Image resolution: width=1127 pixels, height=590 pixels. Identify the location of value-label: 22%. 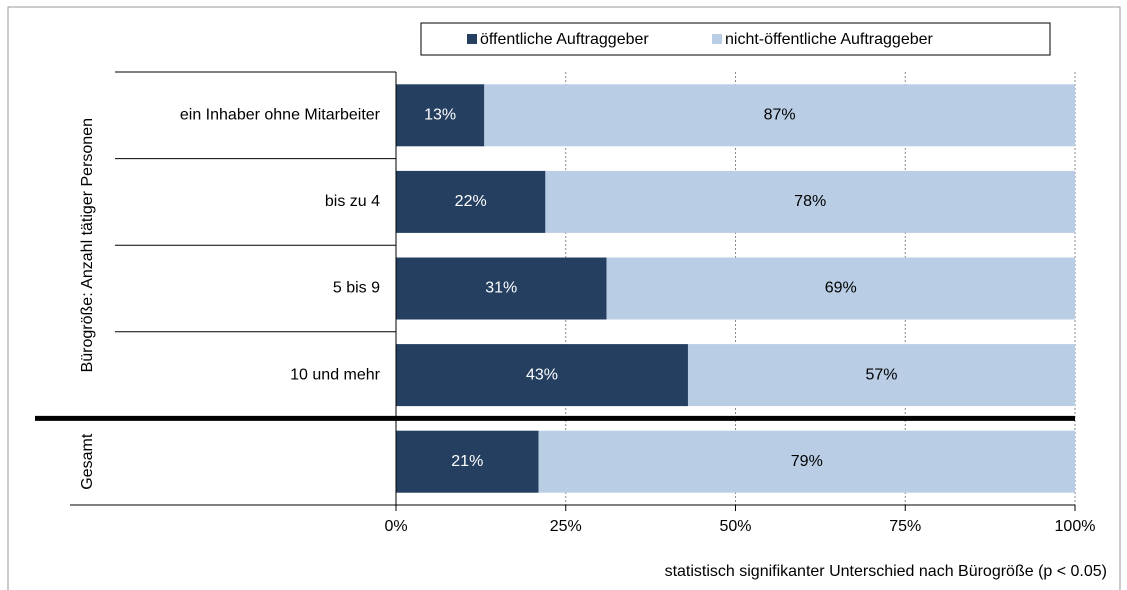
(471, 201).